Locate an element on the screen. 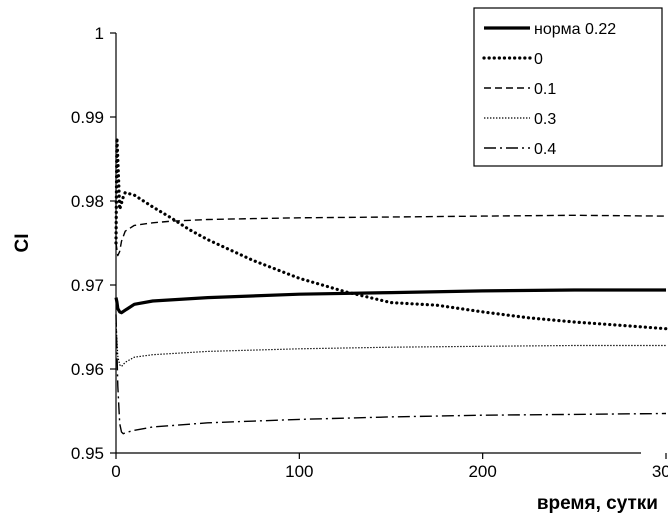 Image resolution: width=668 pixels, height=526 pixels. y-tick-label: 0.95 is located at coordinates (87, 453).